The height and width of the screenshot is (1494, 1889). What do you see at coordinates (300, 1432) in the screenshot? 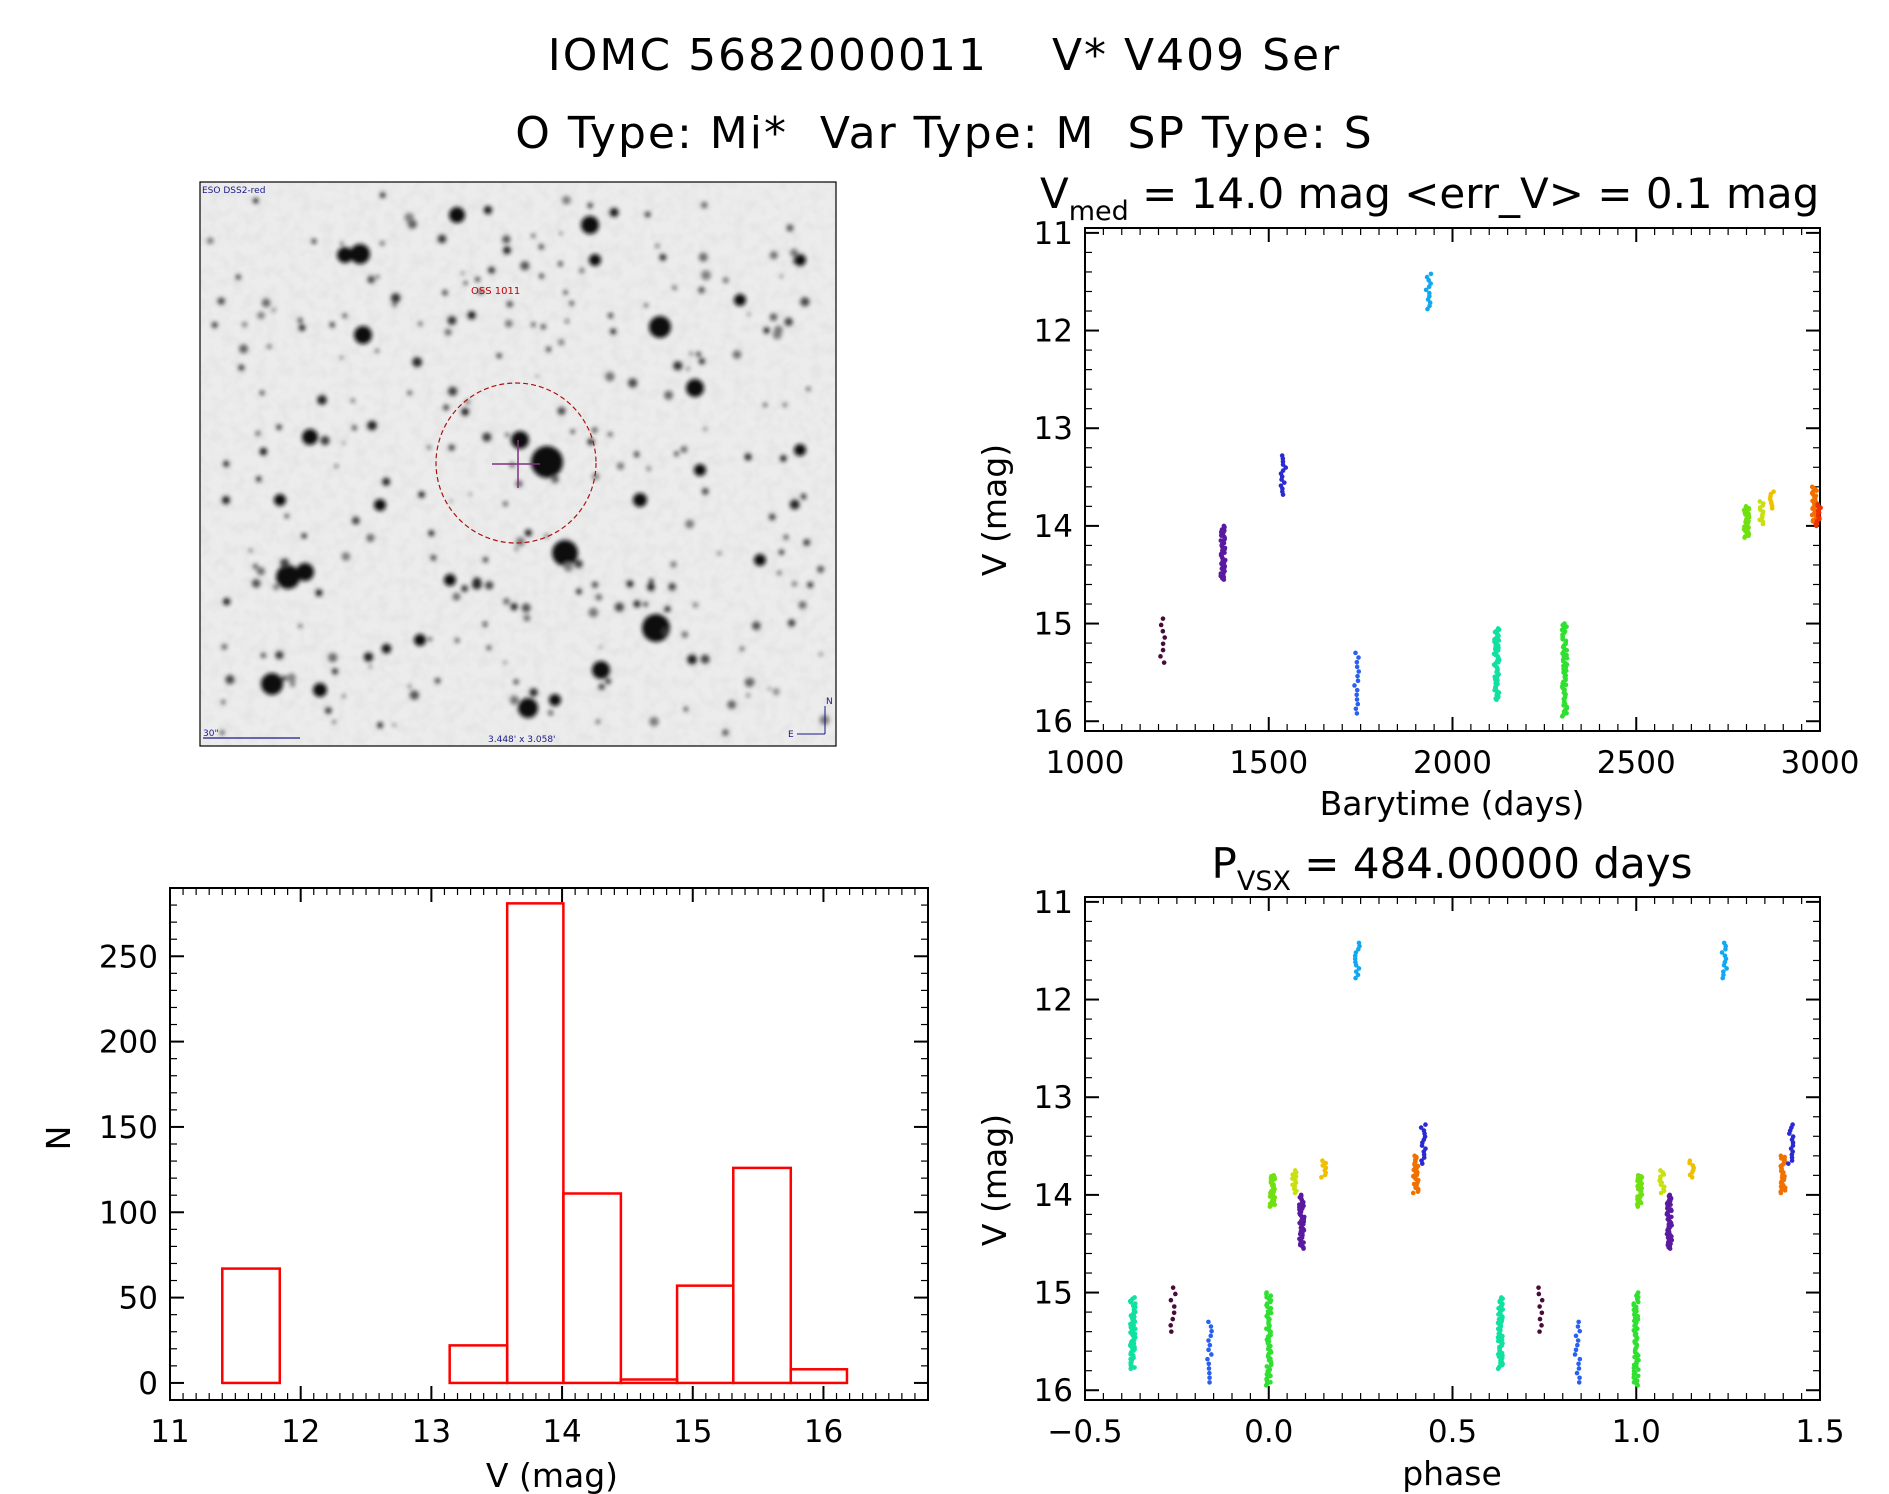
I see `histogram-xtick-label: 12` at bounding box center [300, 1432].